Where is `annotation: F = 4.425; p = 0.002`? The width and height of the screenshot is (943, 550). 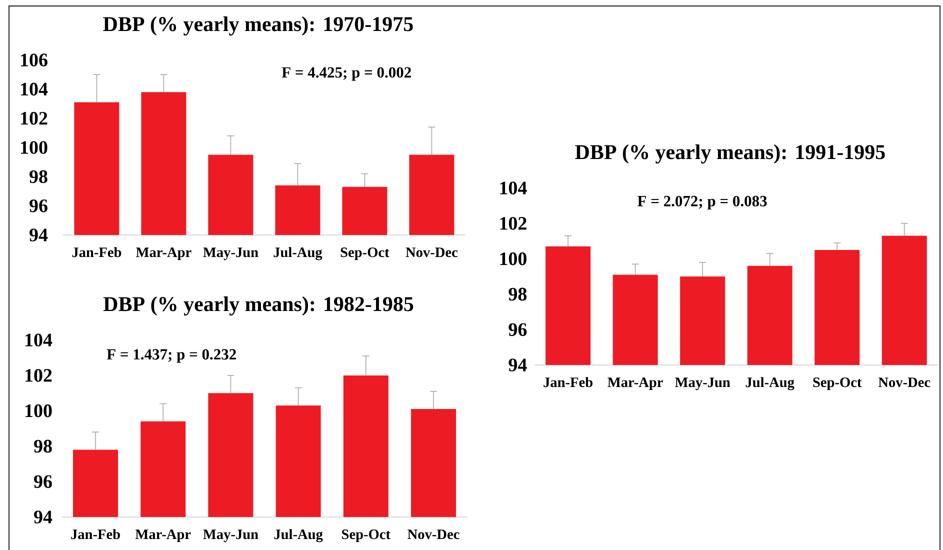 annotation: F = 4.425; p = 0.002 is located at coordinates (346, 74).